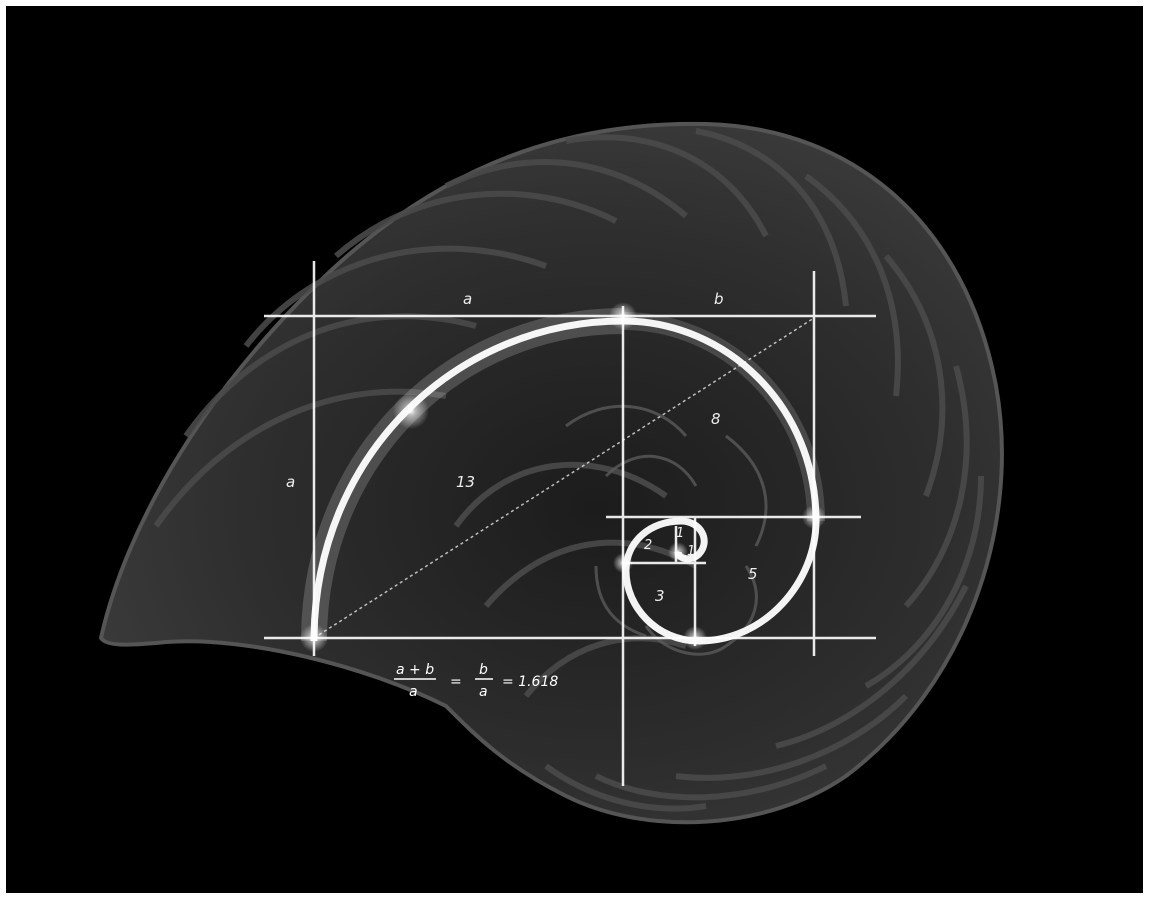 The height and width of the screenshot is (902, 1152). I want to click on label-left-a: a, so click(290, 482).